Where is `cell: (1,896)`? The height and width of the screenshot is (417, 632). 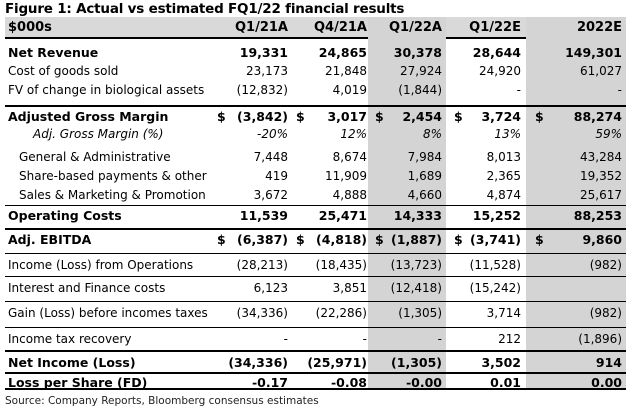
cell: (1,896) is located at coordinates (600, 339).